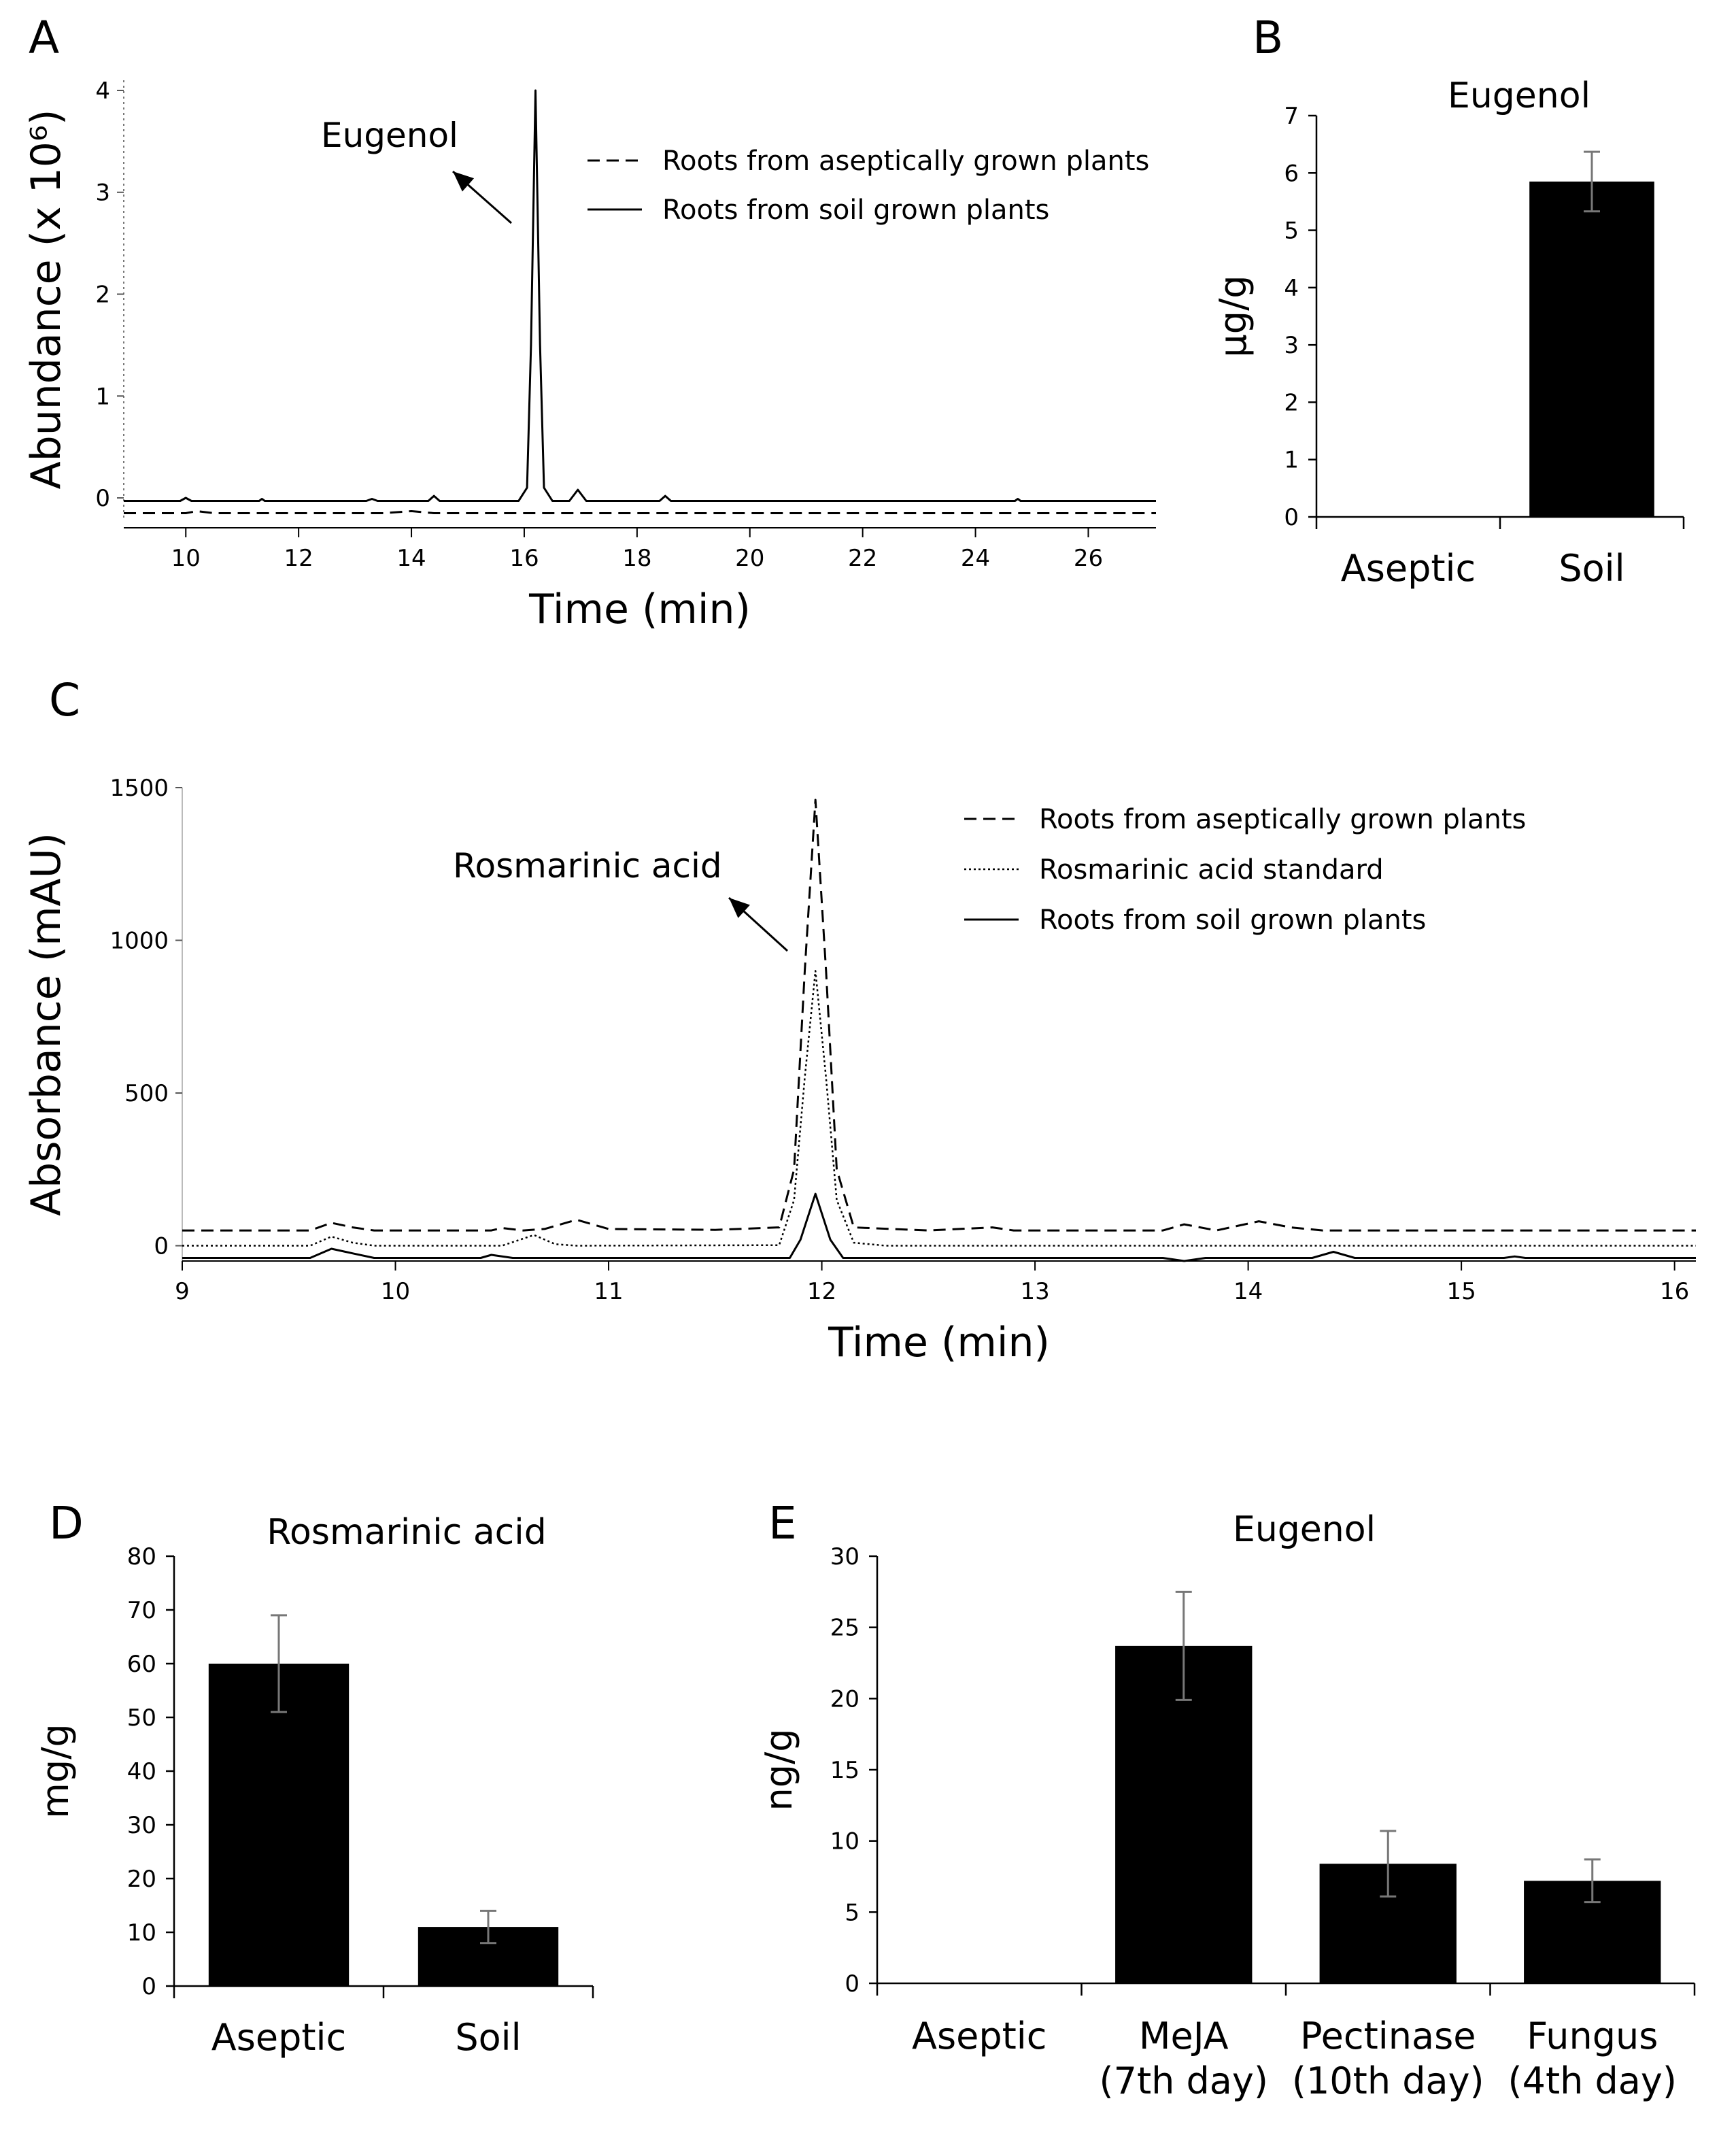 This screenshot has width=1736, height=2152. Describe the element at coordinates (139, 788) in the screenshot. I see `y-tick-label: 1500` at that location.